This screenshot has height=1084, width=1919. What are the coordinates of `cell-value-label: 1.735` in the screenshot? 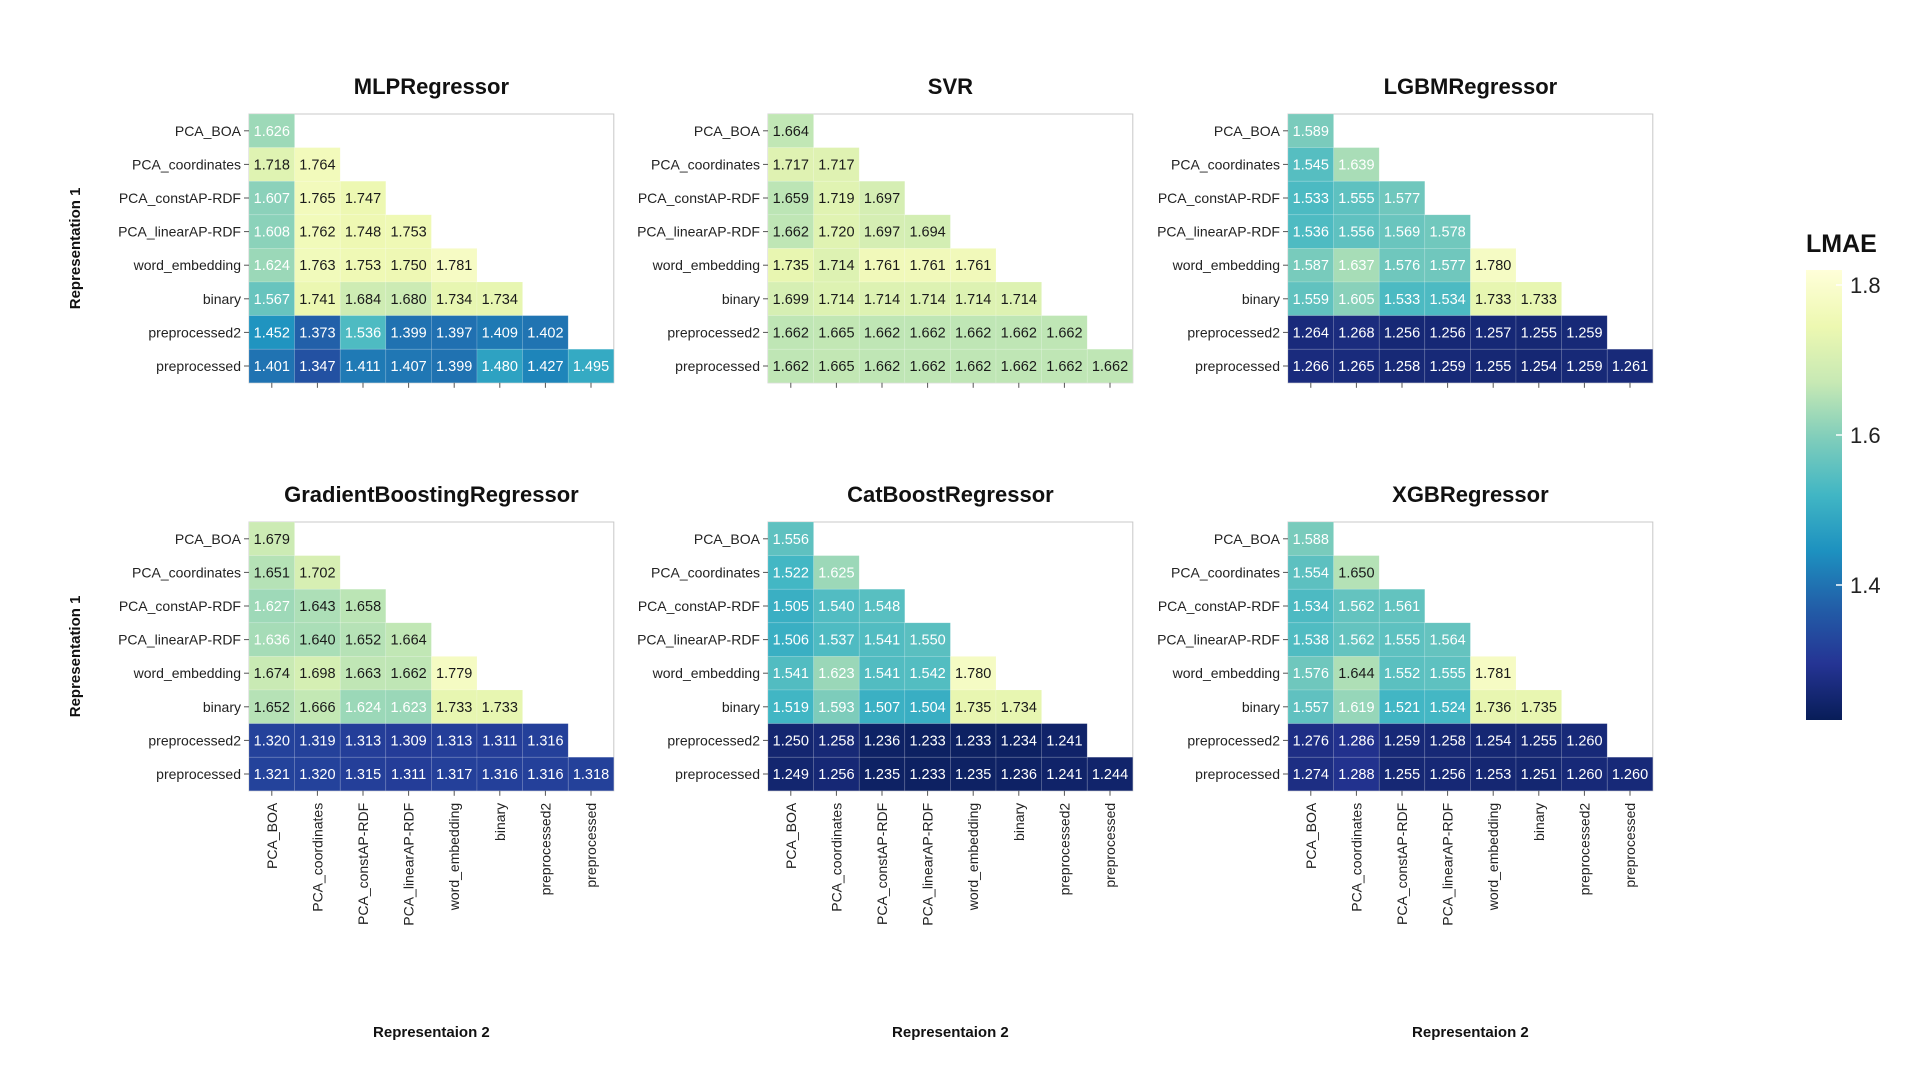 It's located at (1539, 708).